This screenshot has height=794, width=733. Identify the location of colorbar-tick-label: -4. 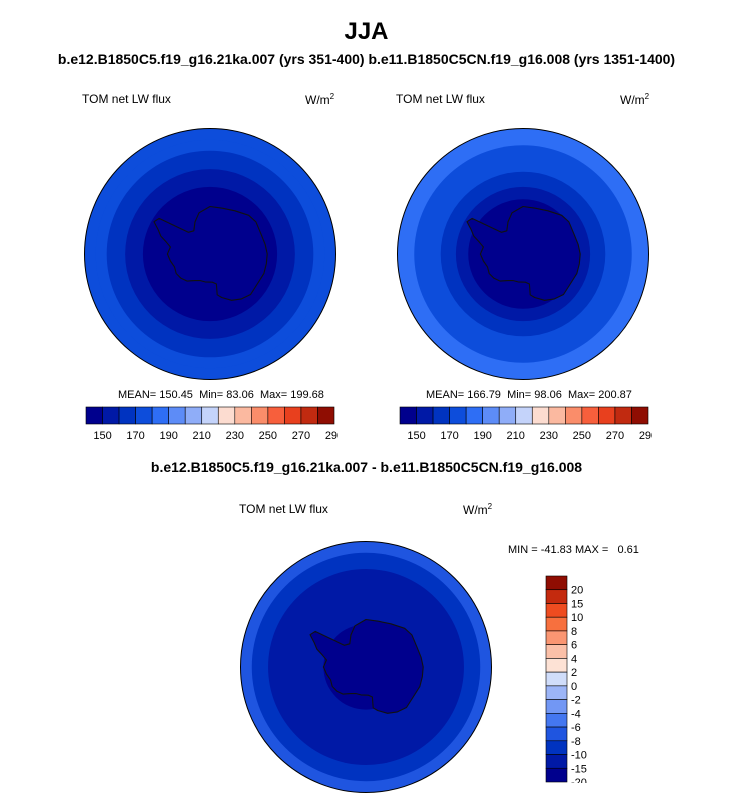
(576, 714).